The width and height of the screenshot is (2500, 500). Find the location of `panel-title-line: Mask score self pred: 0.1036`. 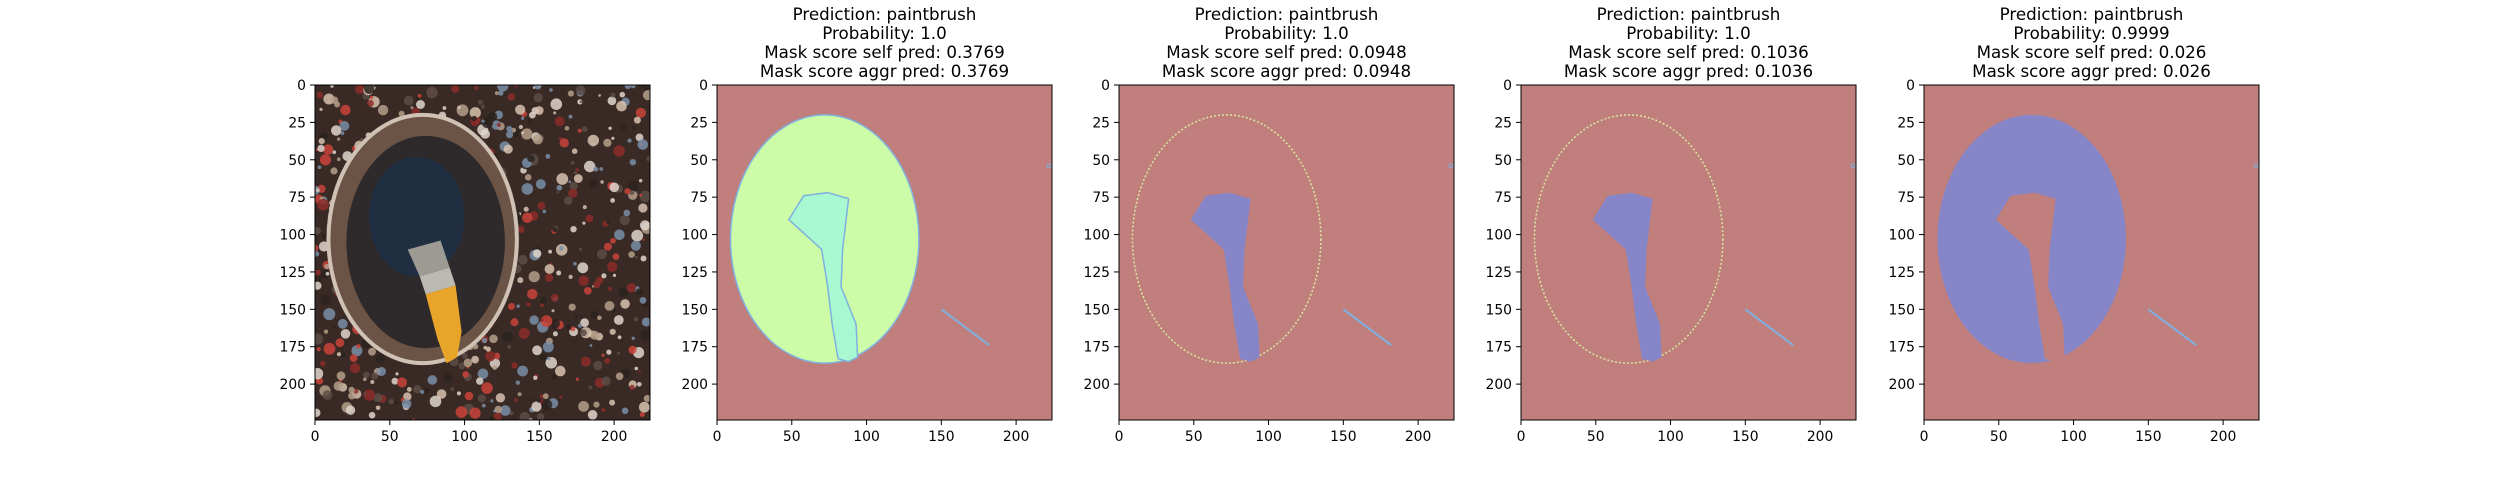

panel-title-line: Mask score self pred: 0.1036 is located at coordinates (1688, 52).